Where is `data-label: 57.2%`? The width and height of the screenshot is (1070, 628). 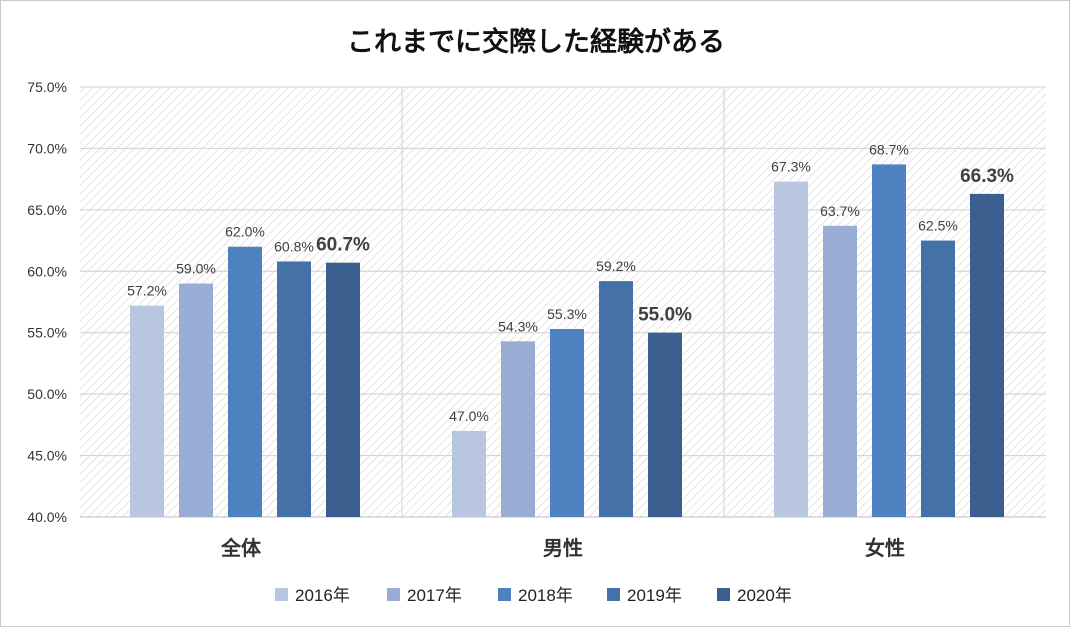 data-label: 57.2% is located at coordinates (147, 291).